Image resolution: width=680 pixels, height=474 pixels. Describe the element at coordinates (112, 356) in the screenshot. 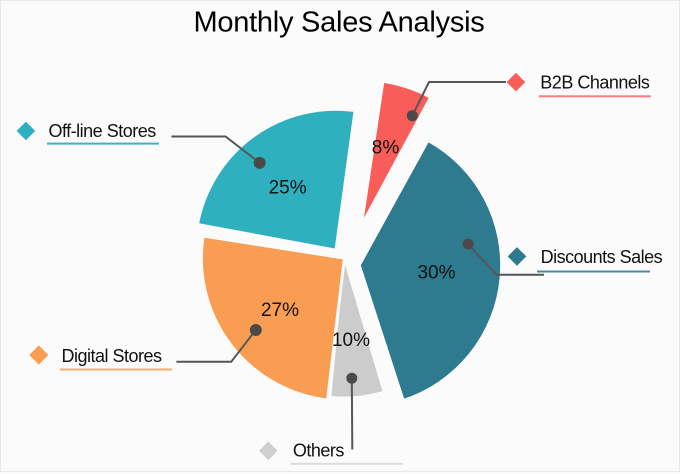

I see `svg-text: Digital Stores` at that location.